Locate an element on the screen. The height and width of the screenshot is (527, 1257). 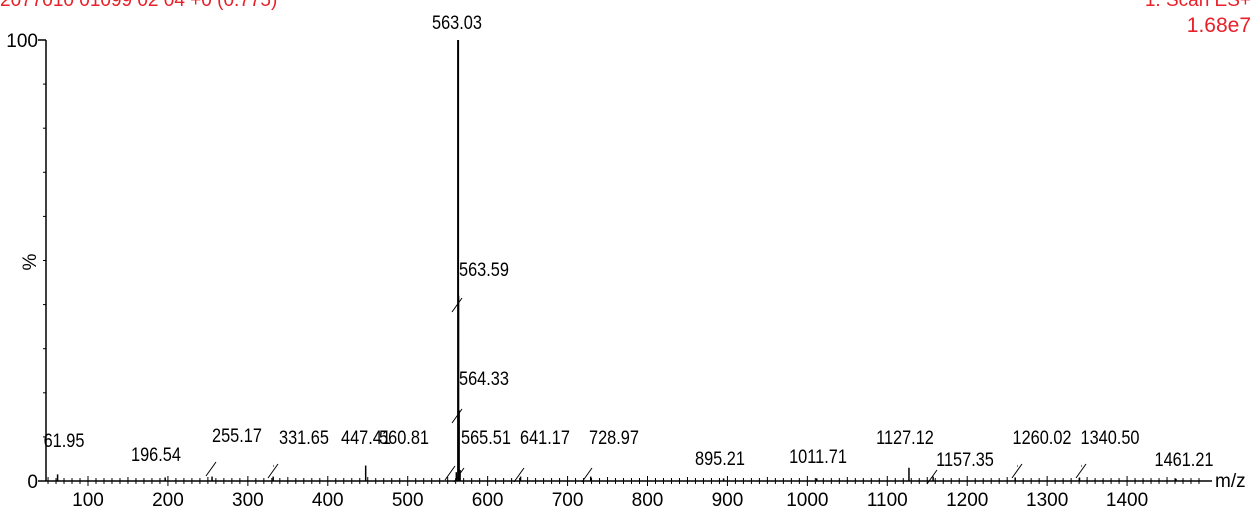
peak-label-728.97: 728.97 is located at coordinates (614, 437).